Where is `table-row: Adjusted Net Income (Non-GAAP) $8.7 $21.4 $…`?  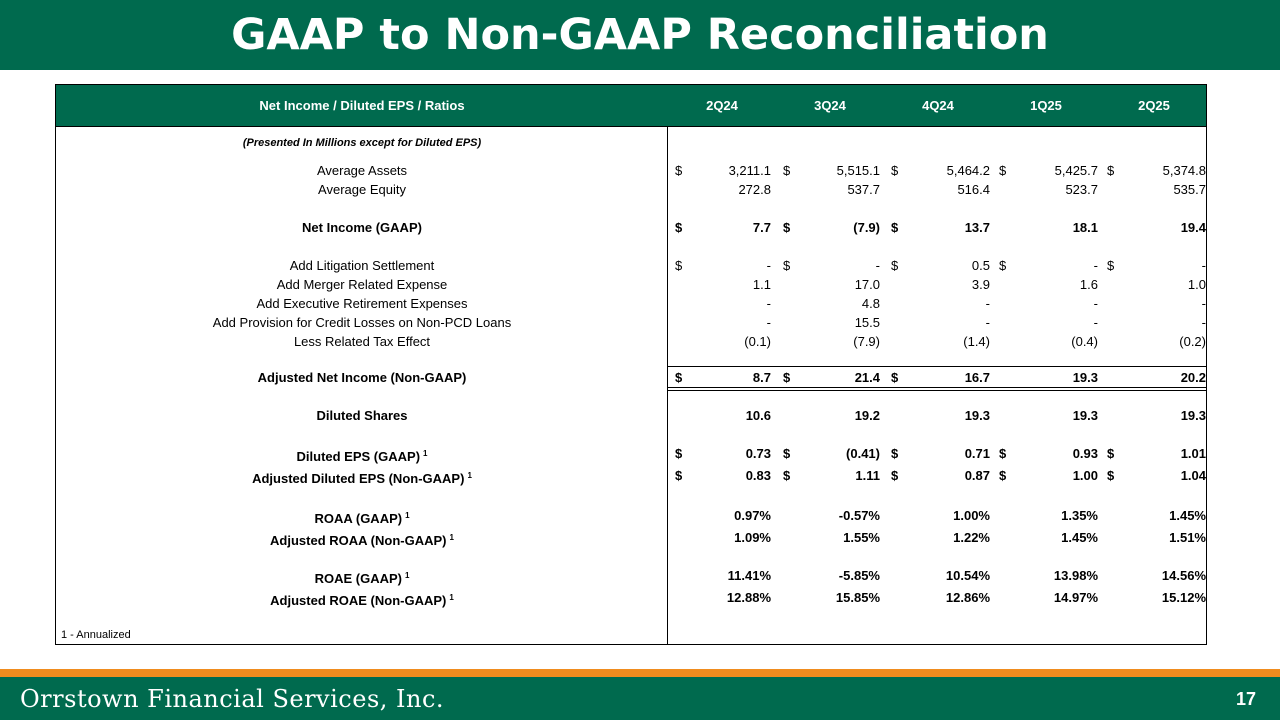
table-row: Adjusted Net Income (Non-GAAP) $8.7 $21.4 $… is located at coordinates (631, 377).